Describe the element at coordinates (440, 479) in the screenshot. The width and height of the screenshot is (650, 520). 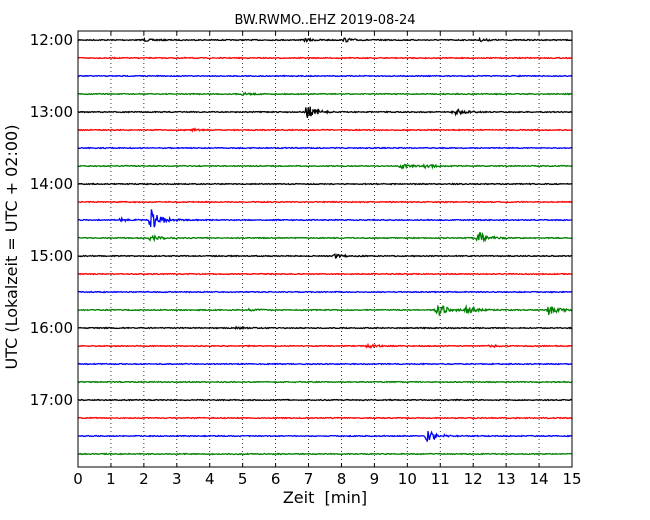
I see `x-tick-label-11: 11` at that location.